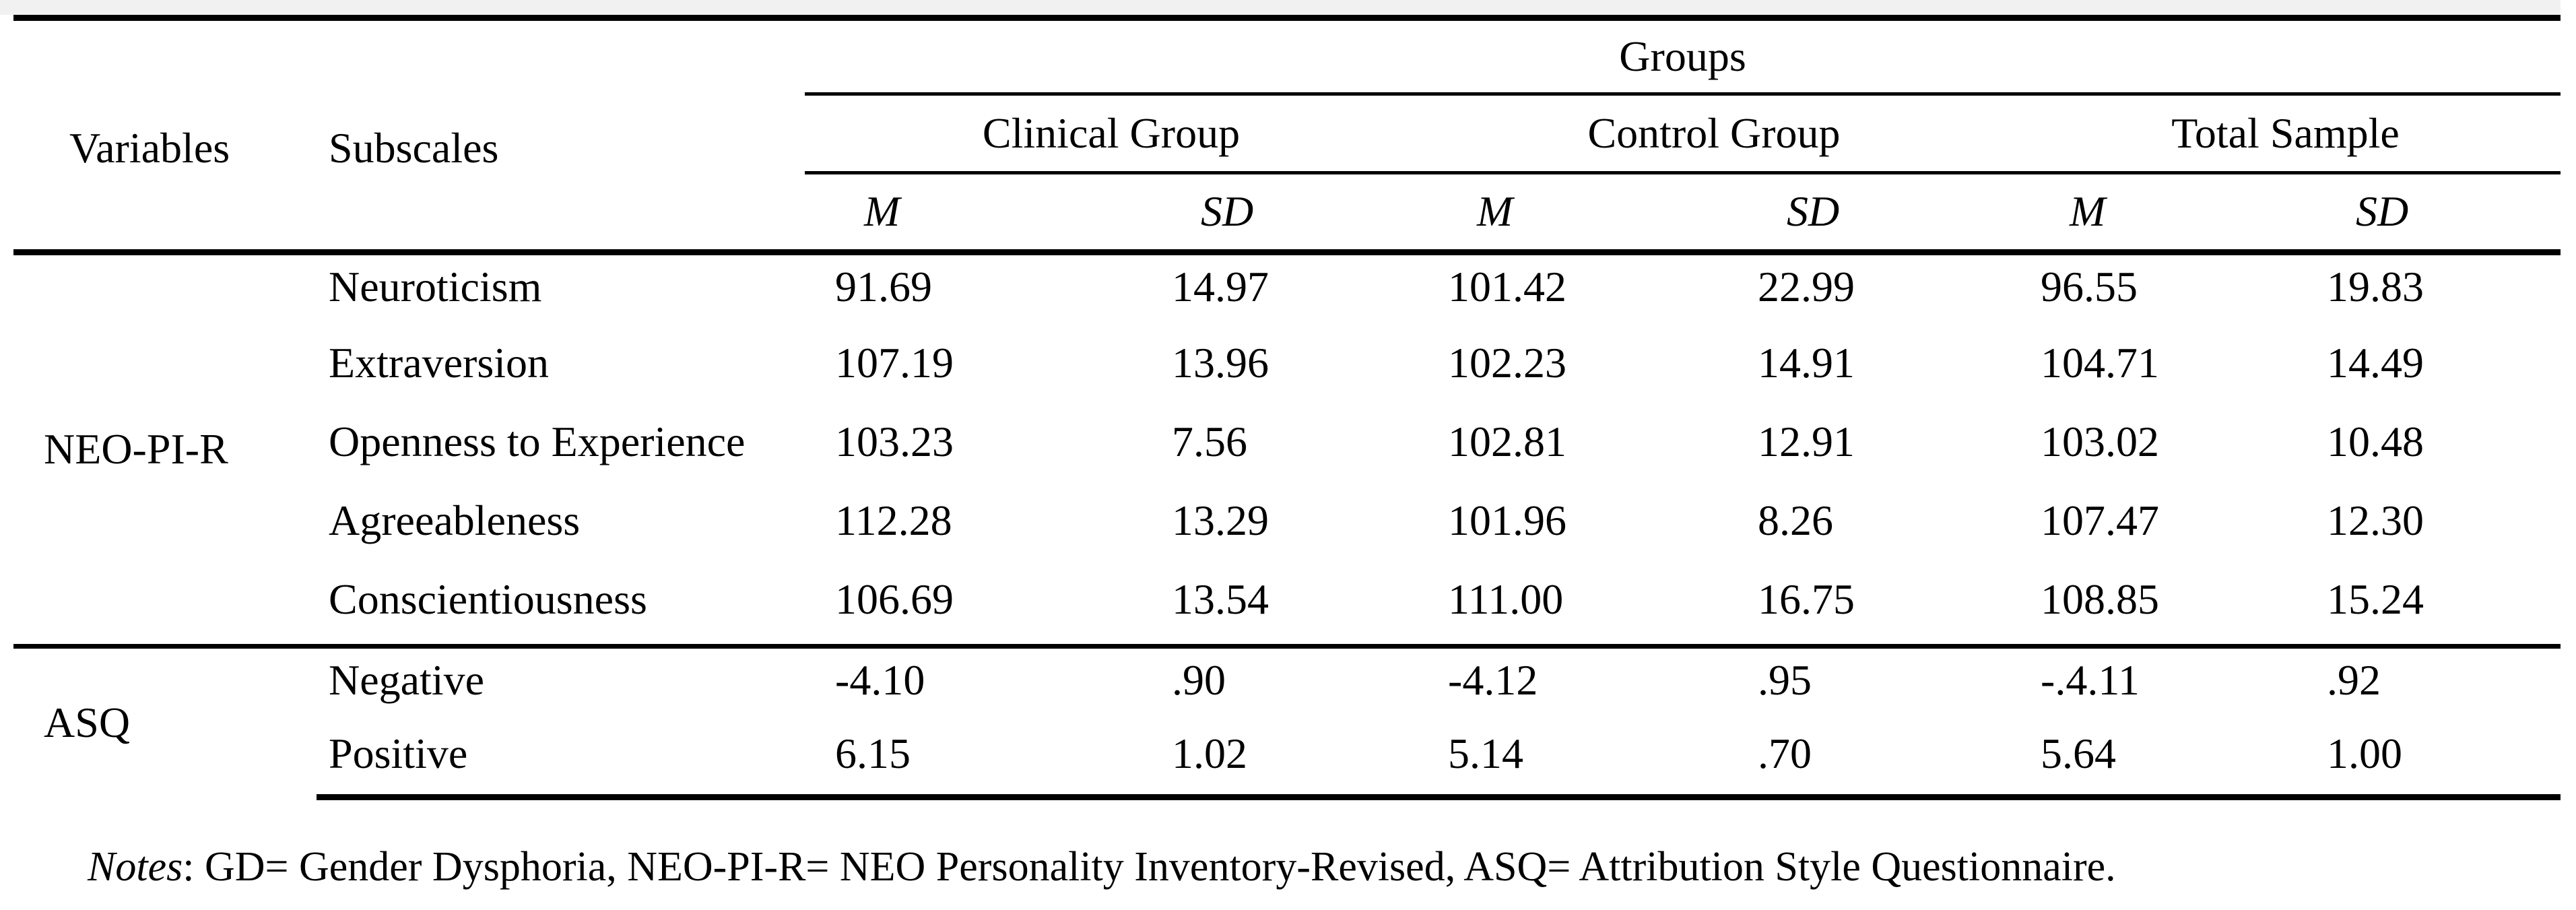 This screenshot has height=910, width=2576. I want to click on table-cell: 103.02, so click(2100, 441).